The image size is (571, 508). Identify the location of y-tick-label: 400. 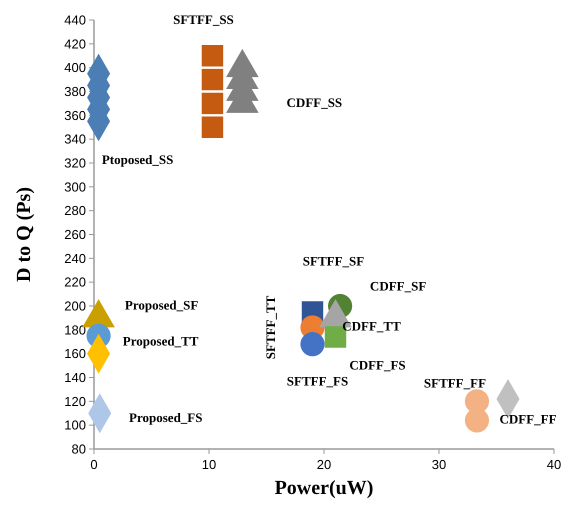
(75, 68).